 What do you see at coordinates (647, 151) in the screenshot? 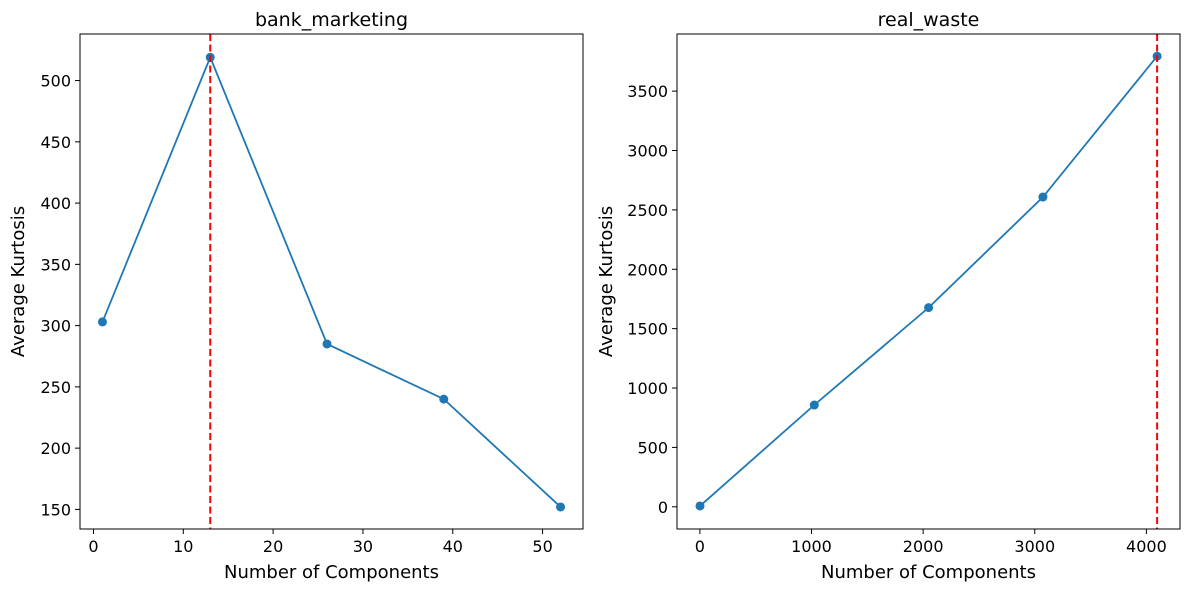
I see `y-tick-label: 3000` at bounding box center [647, 151].